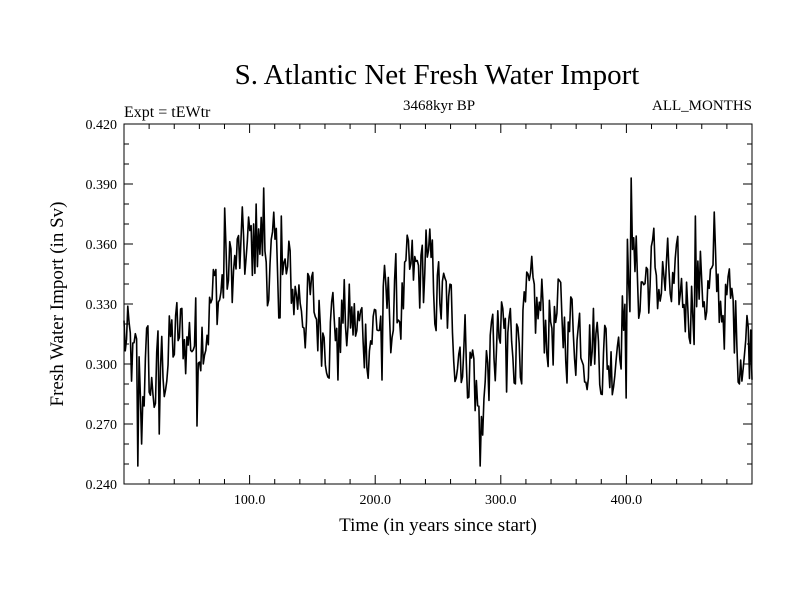 This screenshot has width=800, height=600. Describe the element at coordinates (375, 500) in the screenshot. I see `x-tick-label: 200.0` at that location.